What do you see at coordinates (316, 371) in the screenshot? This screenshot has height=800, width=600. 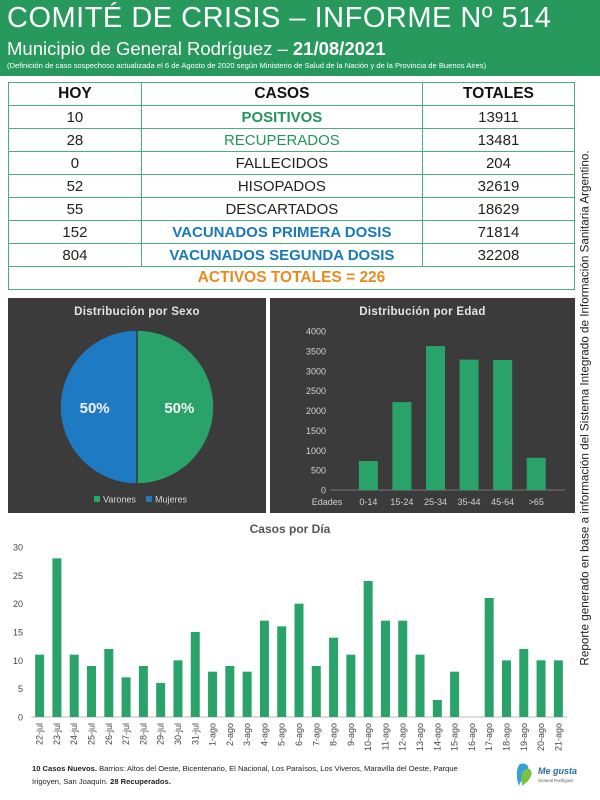 I see `age-y-tick: 3000` at bounding box center [316, 371].